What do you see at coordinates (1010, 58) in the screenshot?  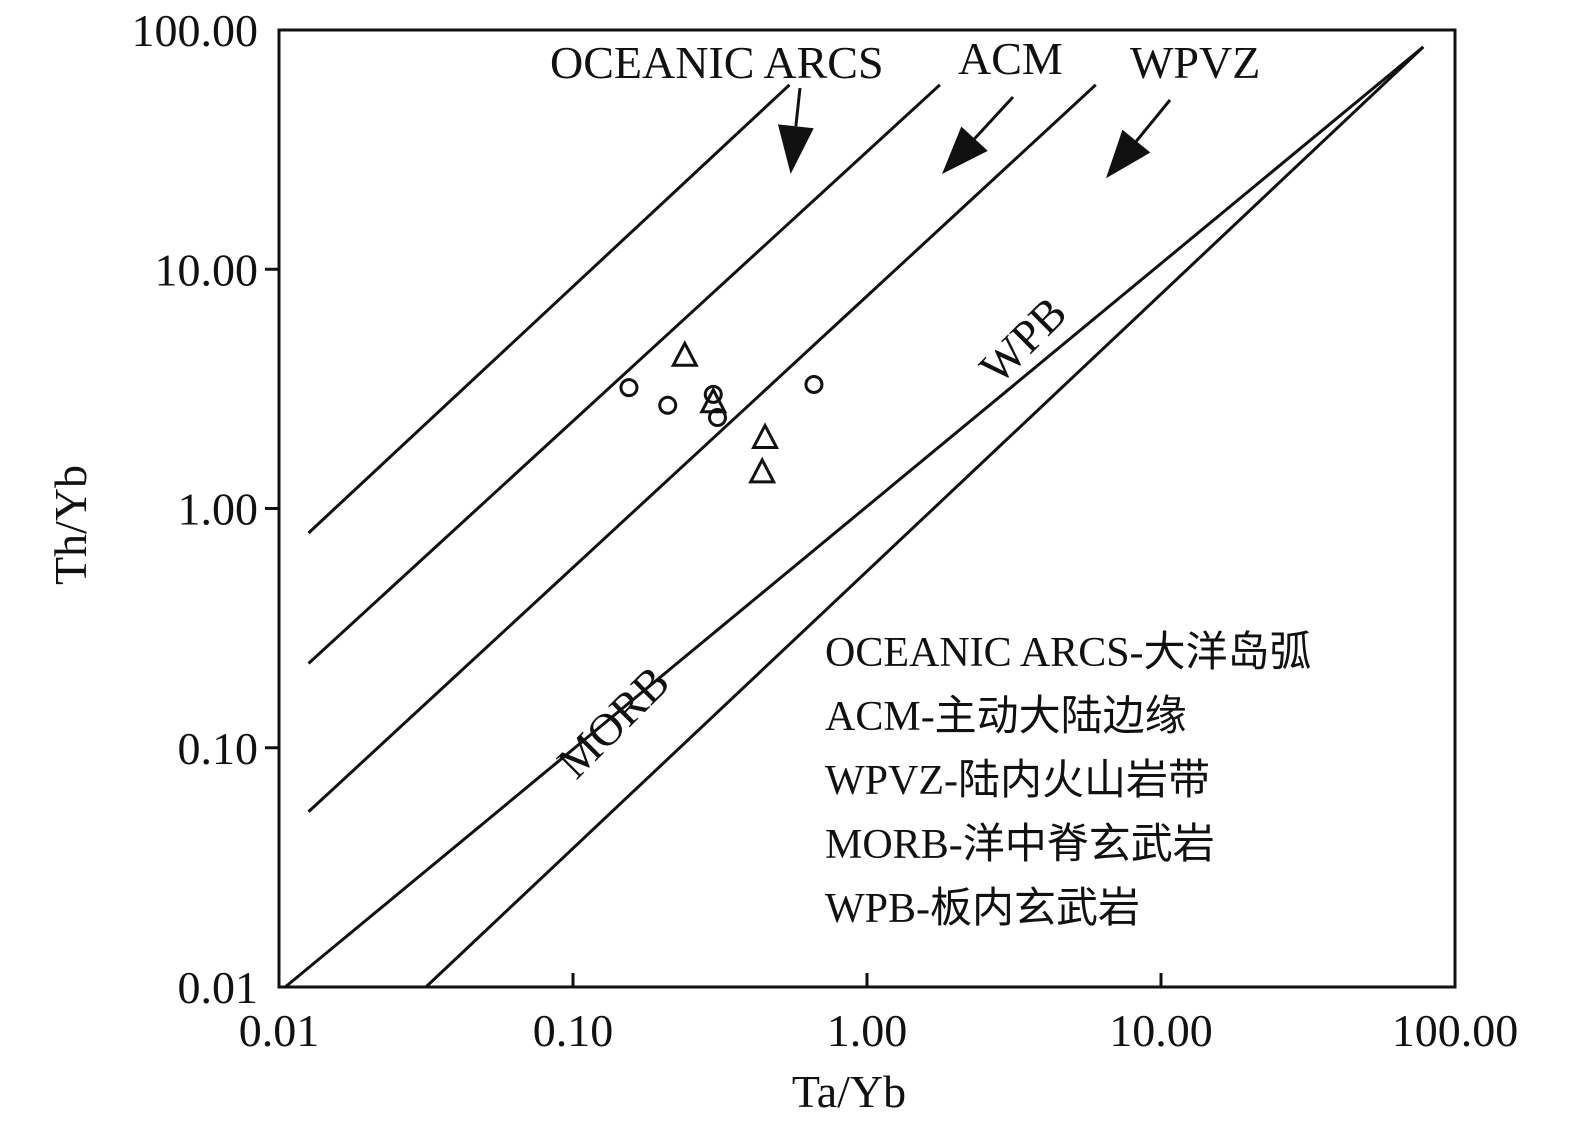 I see `region-label-acm: ACM` at bounding box center [1010, 58].